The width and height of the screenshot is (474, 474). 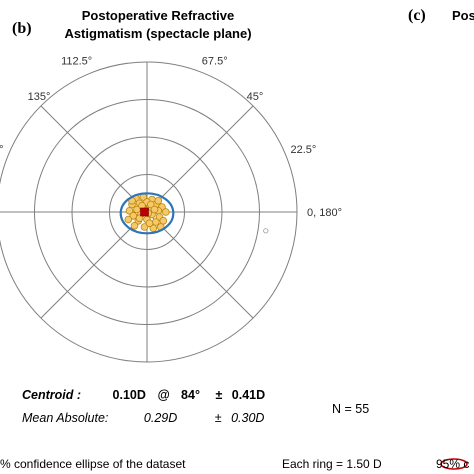 I want to click on angle-label: 157.5°, so click(x=2, y=150).